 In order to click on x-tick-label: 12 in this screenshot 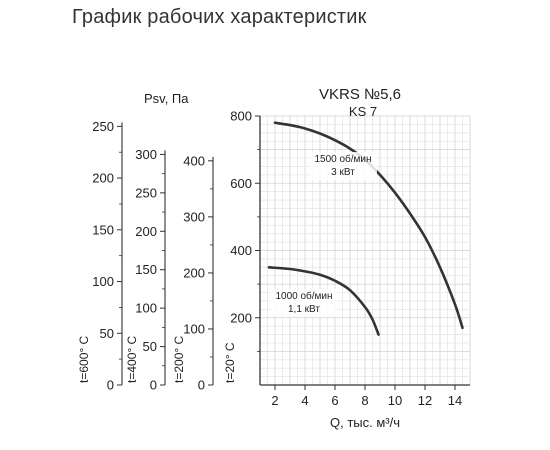, I will do `click(425, 400)`.